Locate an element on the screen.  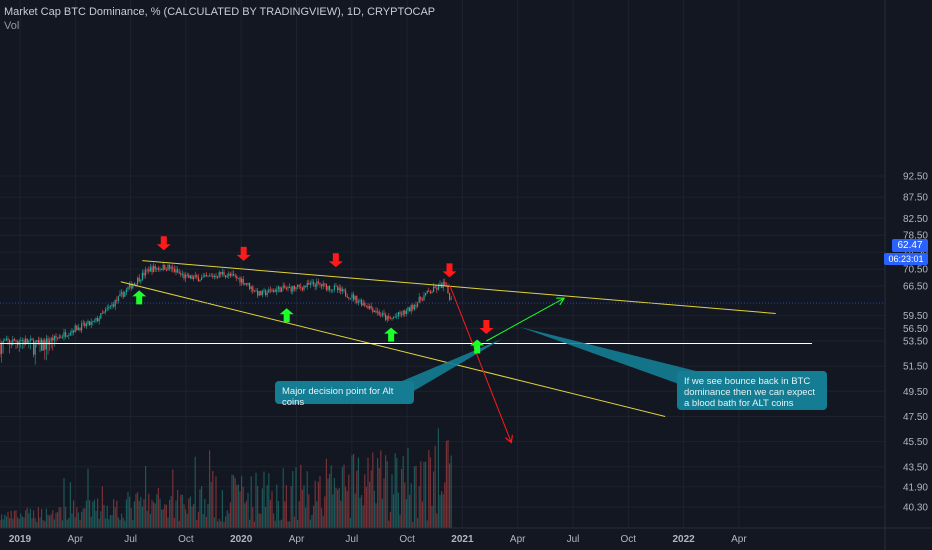
y-tick-label: 70.50 is located at coordinates (915, 270).